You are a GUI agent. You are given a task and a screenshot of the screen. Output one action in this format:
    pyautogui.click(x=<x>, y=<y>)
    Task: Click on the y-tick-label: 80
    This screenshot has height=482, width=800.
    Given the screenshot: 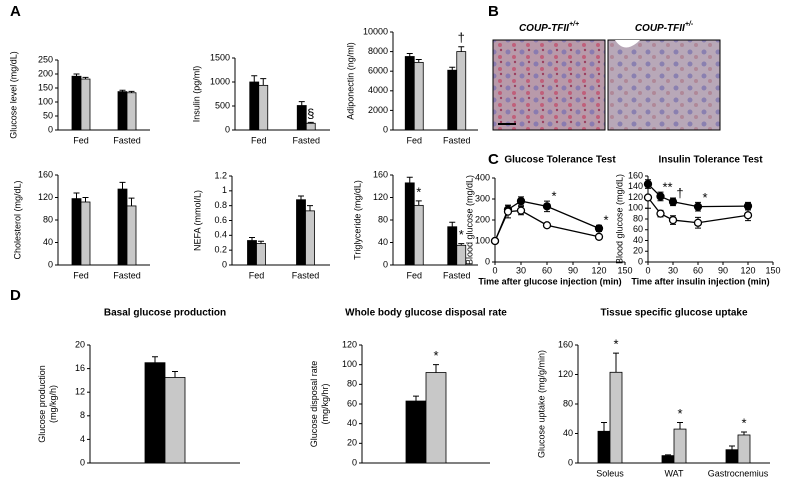 What is the action you would take?
    pyautogui.click(x=568, y=403)
    